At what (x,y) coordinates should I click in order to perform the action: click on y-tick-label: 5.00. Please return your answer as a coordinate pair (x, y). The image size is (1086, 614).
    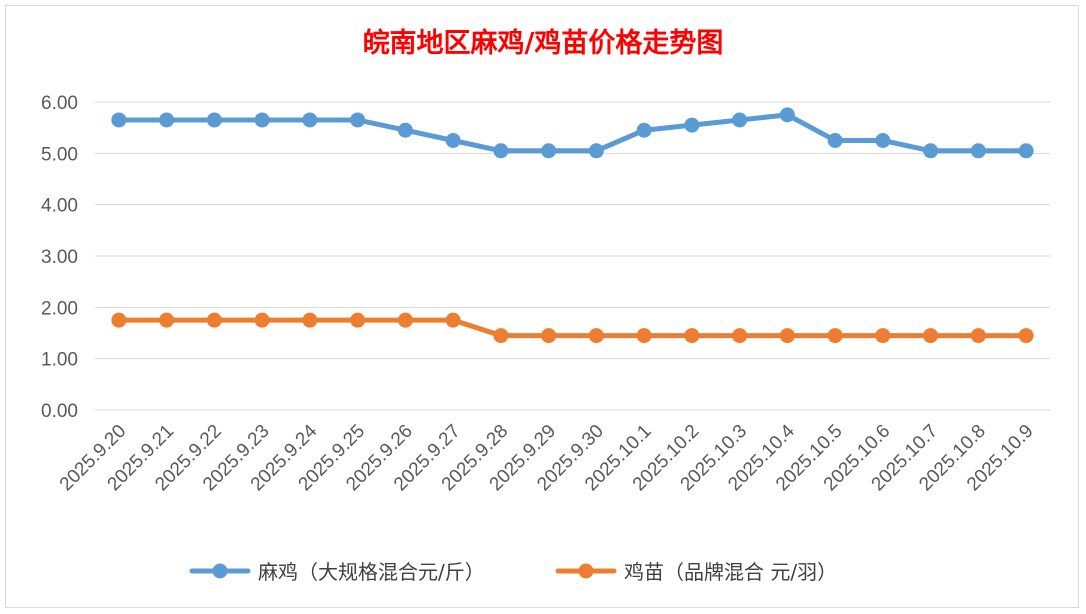
    Looking at the image, I should click on (59, 154).